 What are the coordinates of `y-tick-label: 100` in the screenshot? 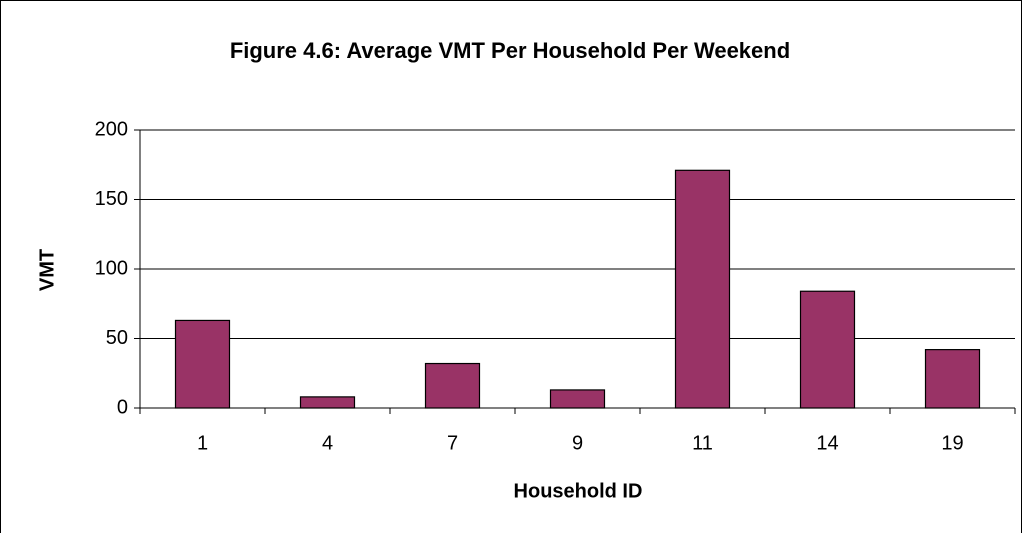 It's located at (111, 268).